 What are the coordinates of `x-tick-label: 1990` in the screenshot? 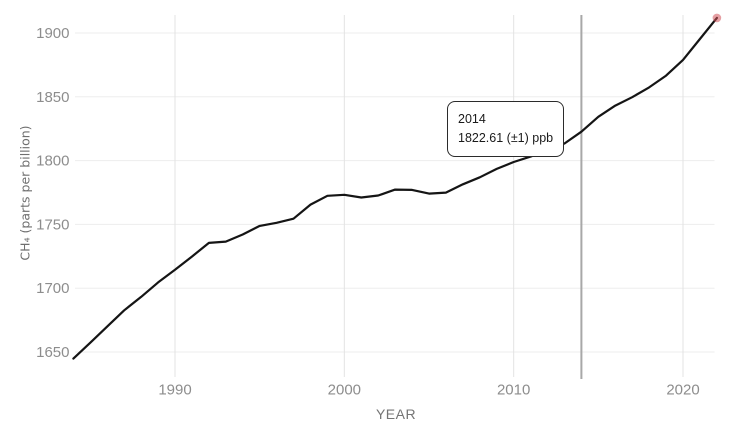 It's located at (174, 390).